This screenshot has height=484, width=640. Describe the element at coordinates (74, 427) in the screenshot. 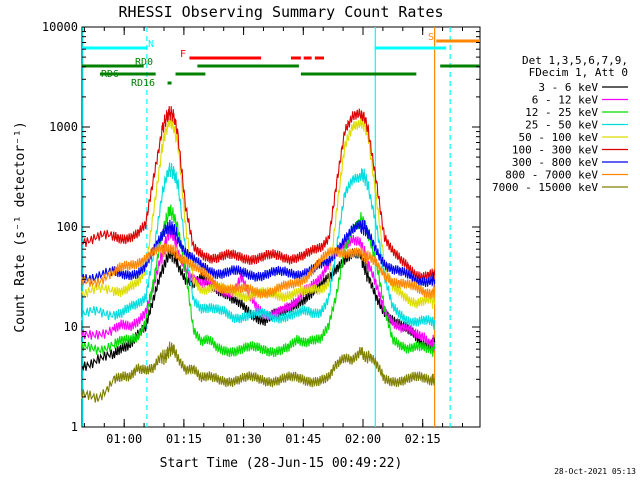

I see `y-tick-label: 1` at that location.